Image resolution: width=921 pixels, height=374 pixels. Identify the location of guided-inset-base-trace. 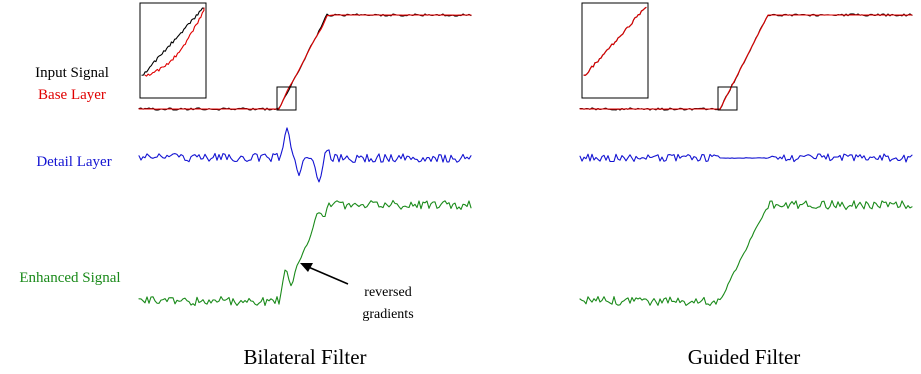
(615, 41).